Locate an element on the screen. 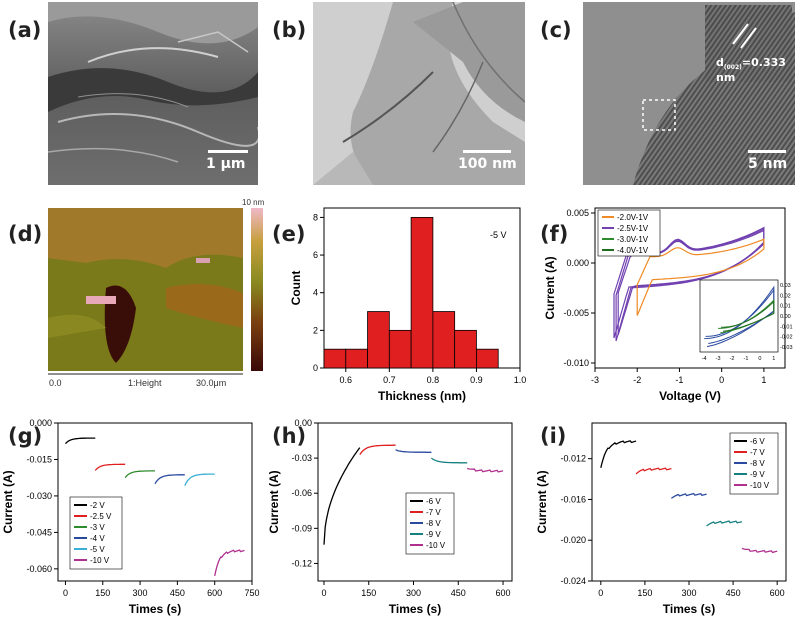 This screenshot has height=625, width=800. series-line-4v is located at coordinates (169, 479).